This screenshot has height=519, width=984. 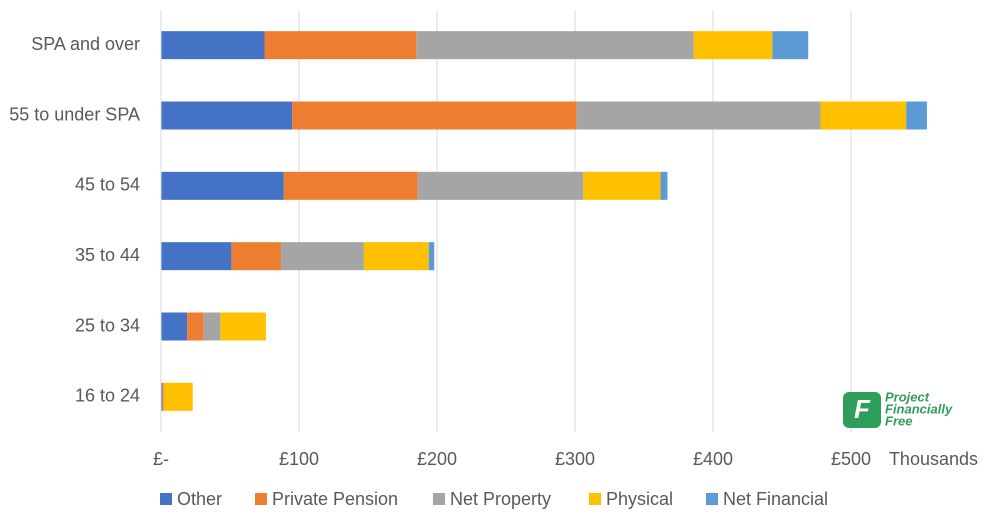 I want to click on legend-label: Net Financial, so click(x=775, y=499).